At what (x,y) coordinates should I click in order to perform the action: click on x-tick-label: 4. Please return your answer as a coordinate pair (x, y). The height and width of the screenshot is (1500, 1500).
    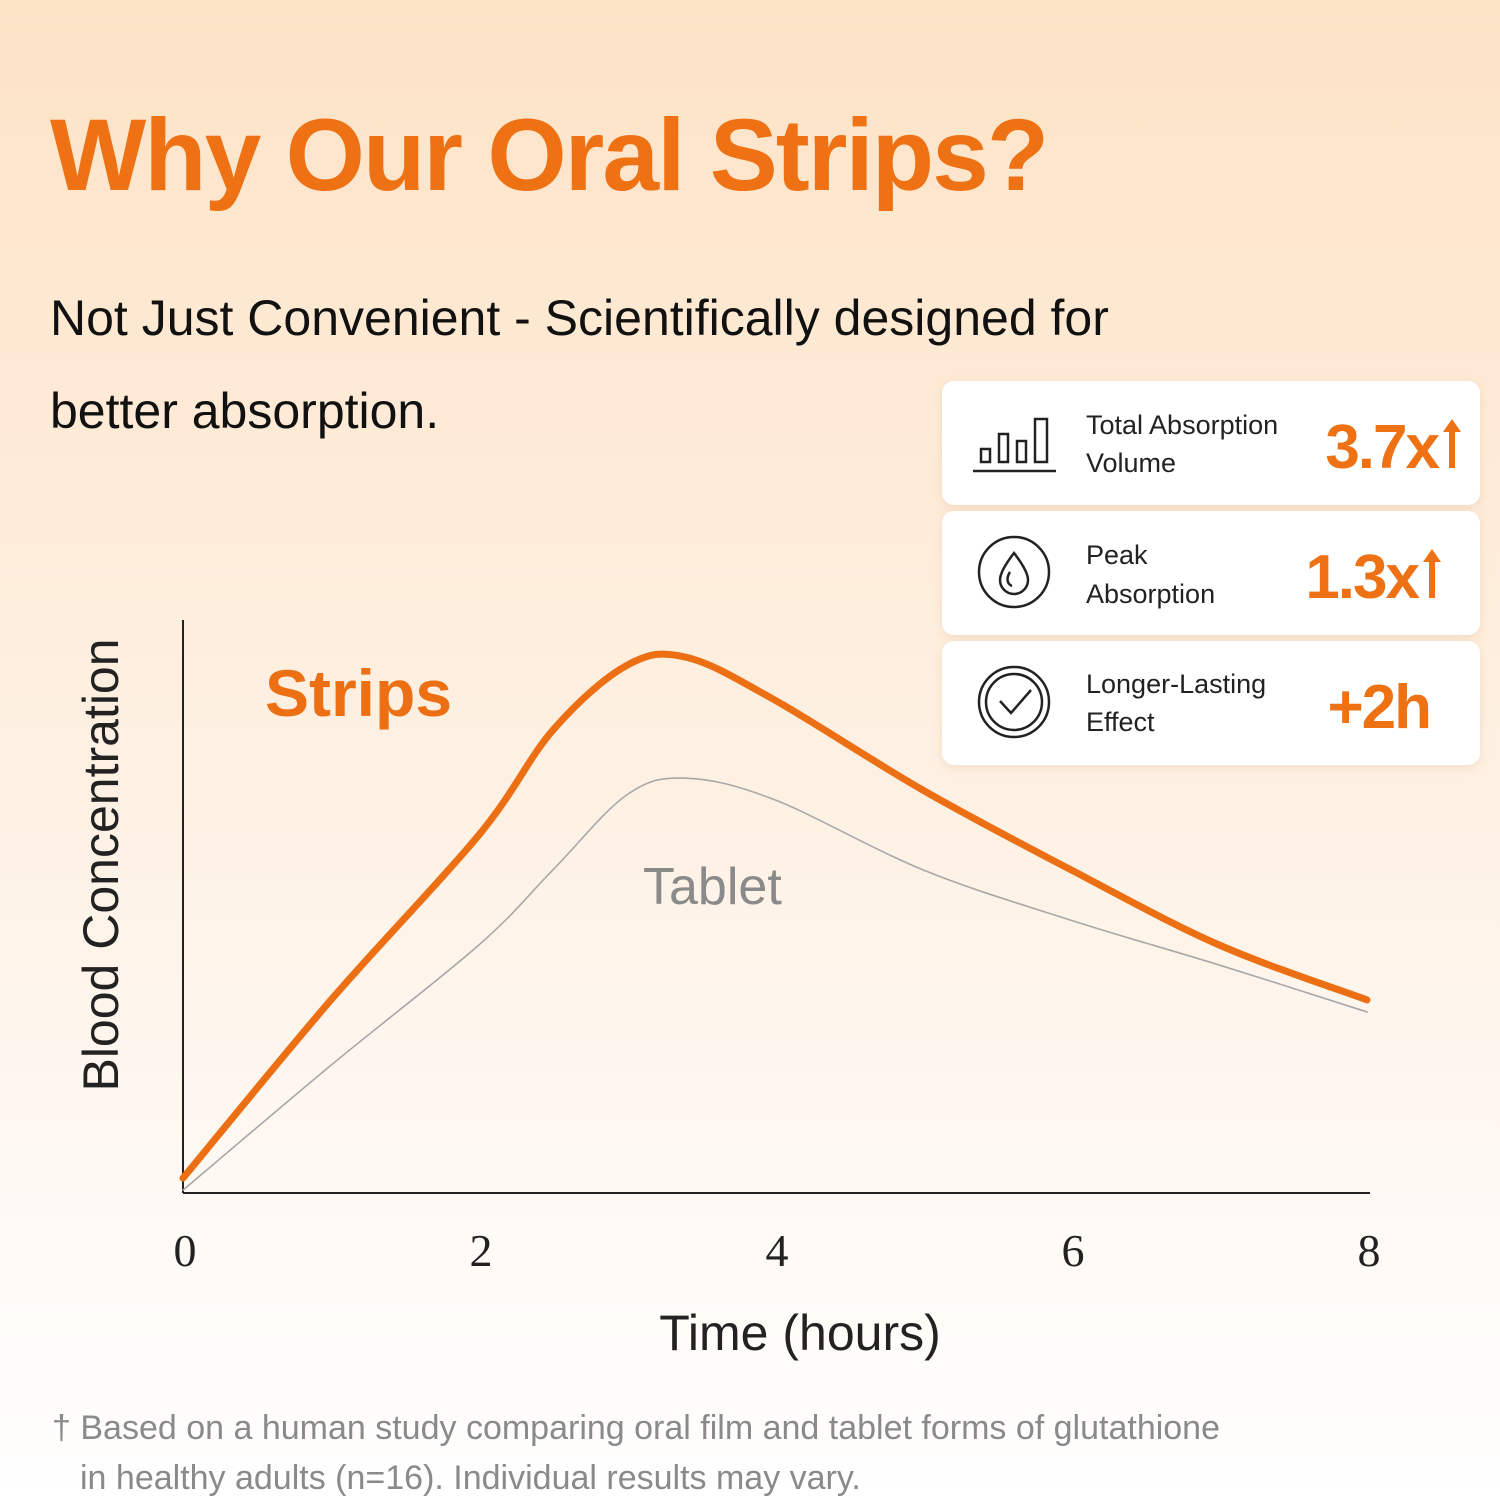
    Looking at the image, I should click on (777, 1250).